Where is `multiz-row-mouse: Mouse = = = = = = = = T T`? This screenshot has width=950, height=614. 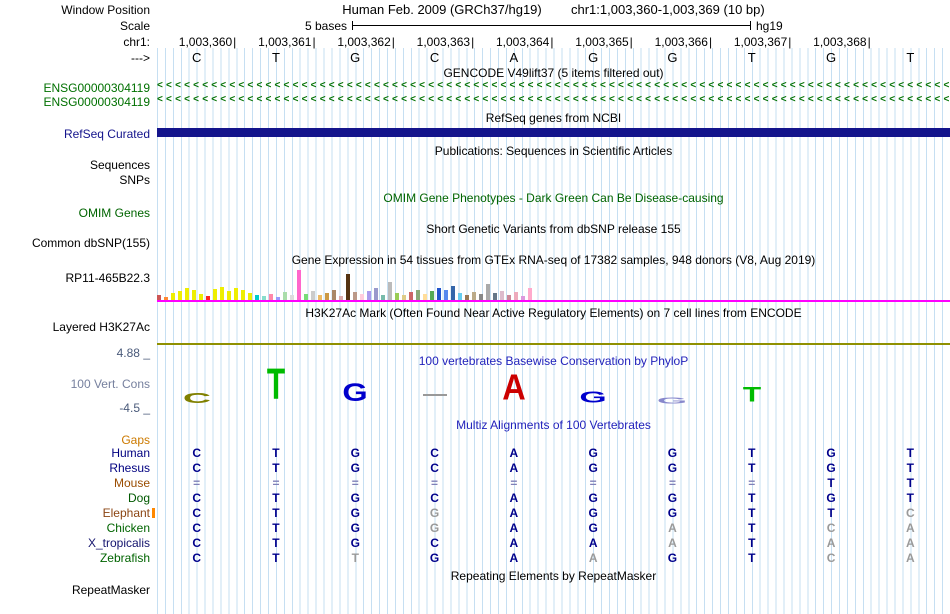 multiz-row-mouse: Mouse = = = = = = = = T T is located at coordinates (475, 483).